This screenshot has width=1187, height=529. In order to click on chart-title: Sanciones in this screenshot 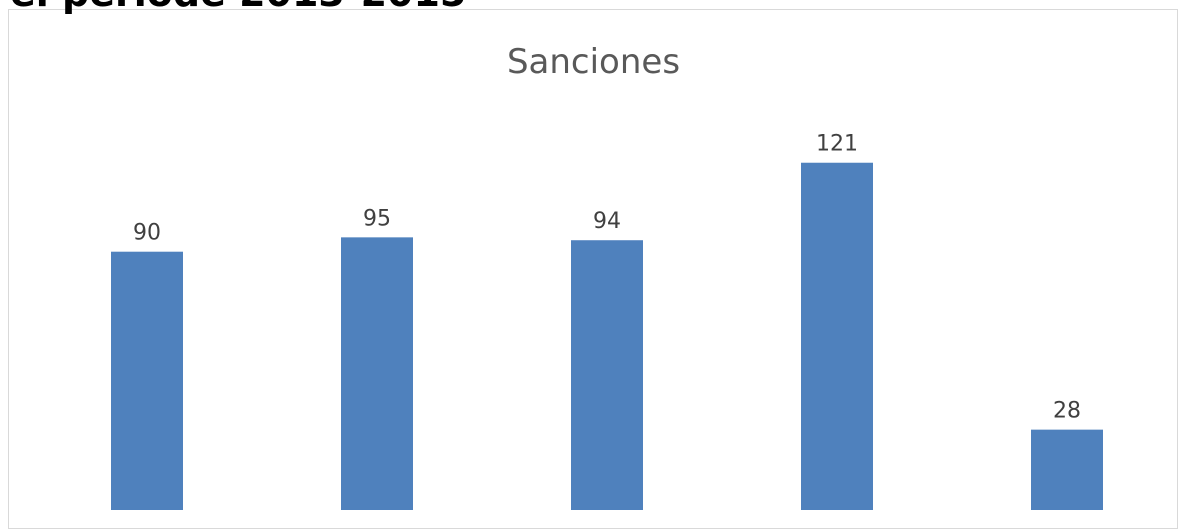, I will do `click(593, 62)`.